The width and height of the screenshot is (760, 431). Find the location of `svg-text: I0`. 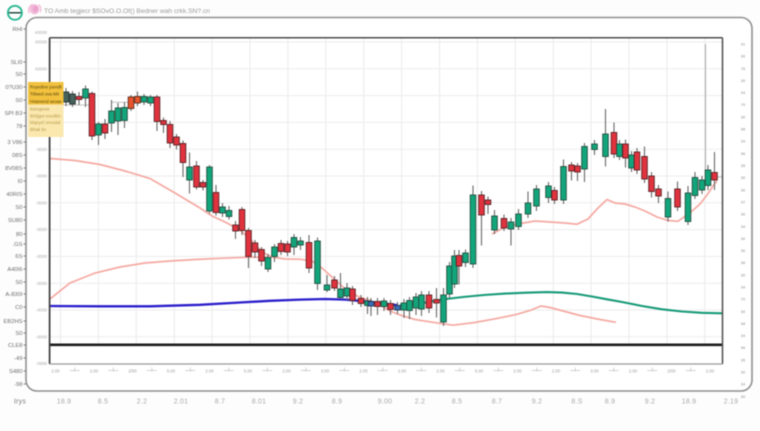

svg-text: I0 is located at coordinates (20, 182).